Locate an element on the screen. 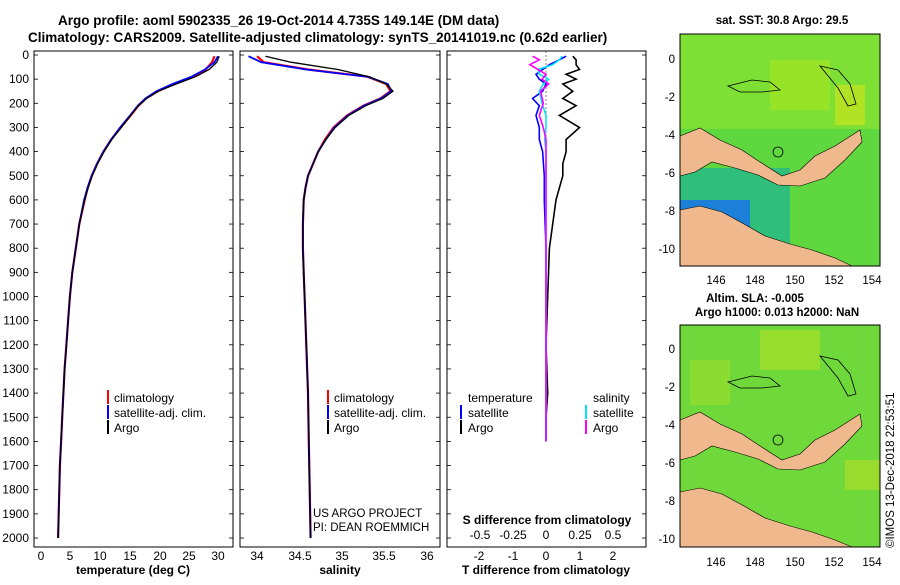 The width and height of the screenshot is (900, 585). depth-tick-label: 100 is located at coordinates (19, 79).